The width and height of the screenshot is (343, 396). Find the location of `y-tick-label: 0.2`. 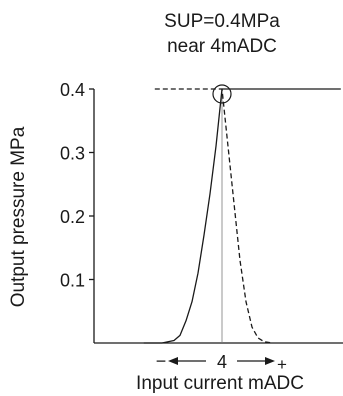

y-tick-label: 0.2 is located at coordinates (72, 217).